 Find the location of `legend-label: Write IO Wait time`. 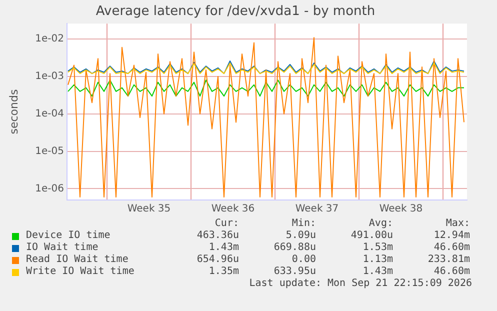

legend-label: Write IO Wait time is located at coordinates (80, 272).